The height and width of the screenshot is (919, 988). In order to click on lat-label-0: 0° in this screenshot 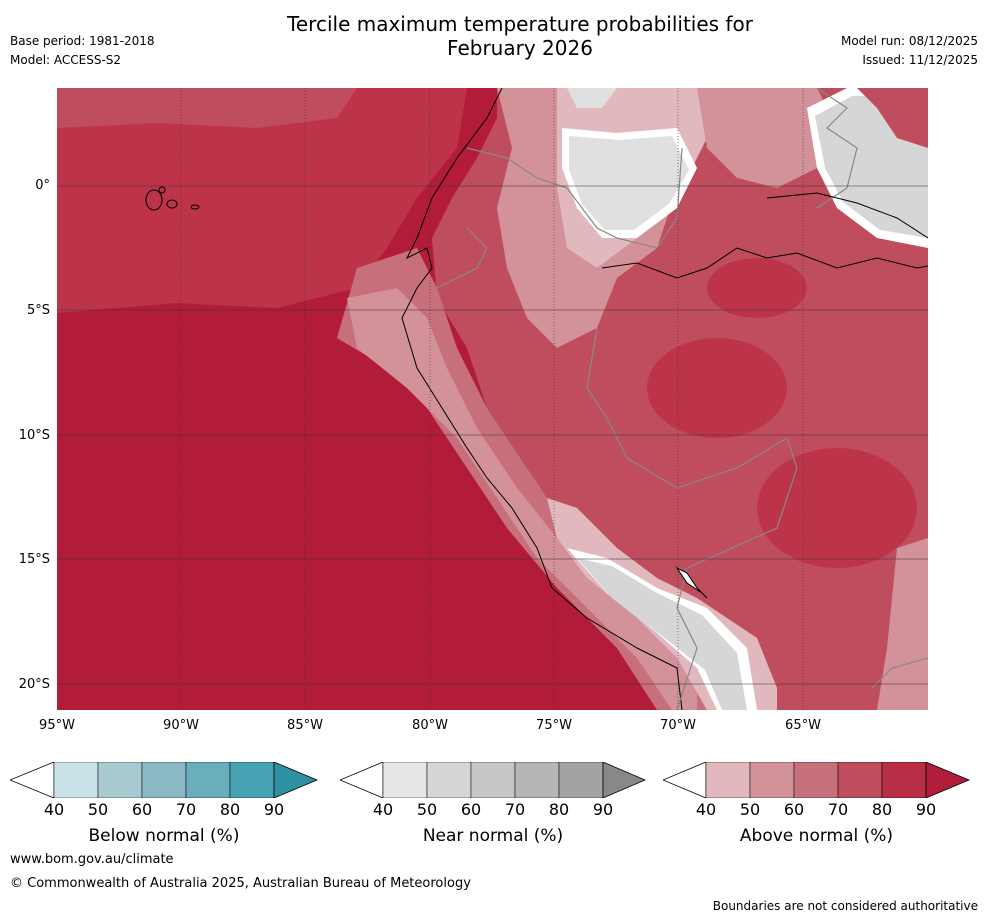, I will do `click(42, 185)`.